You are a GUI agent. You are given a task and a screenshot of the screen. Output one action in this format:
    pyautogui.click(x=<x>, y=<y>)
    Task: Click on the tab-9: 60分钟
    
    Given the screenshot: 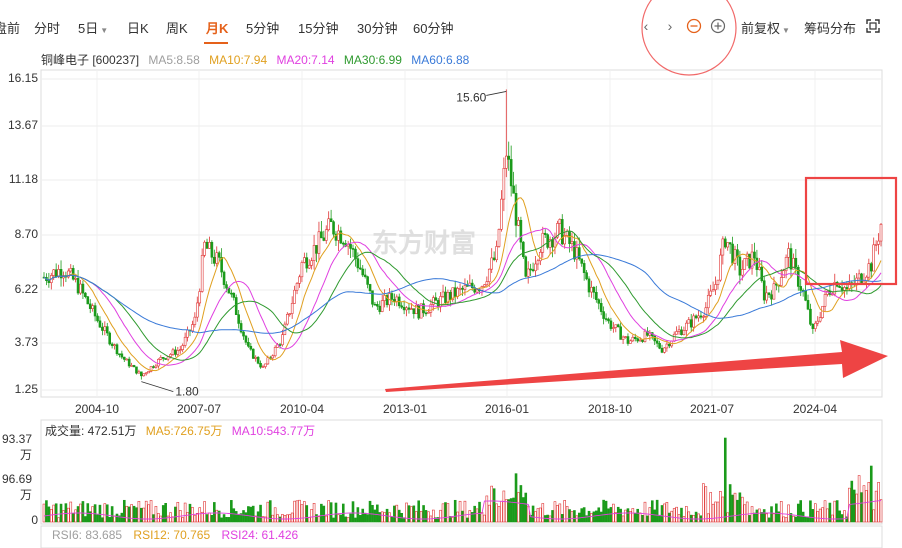 What is the action you would take?
    pyautogui.click(x=433, y=27)
    